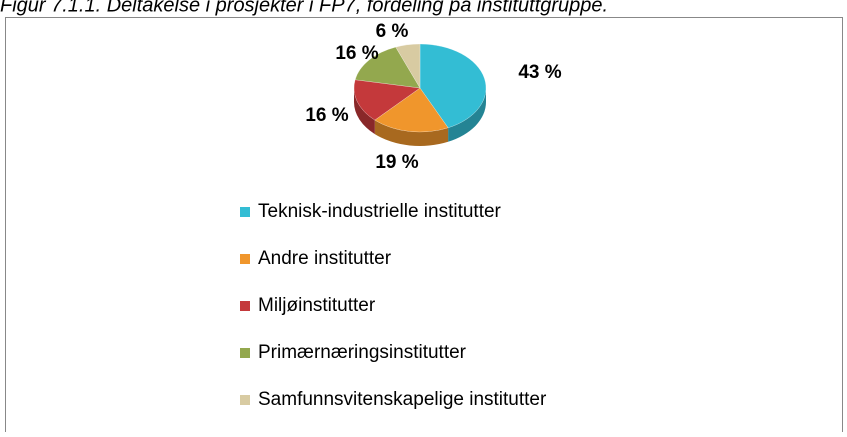  I want to click on data-label: 19 %, so click(396, 162).